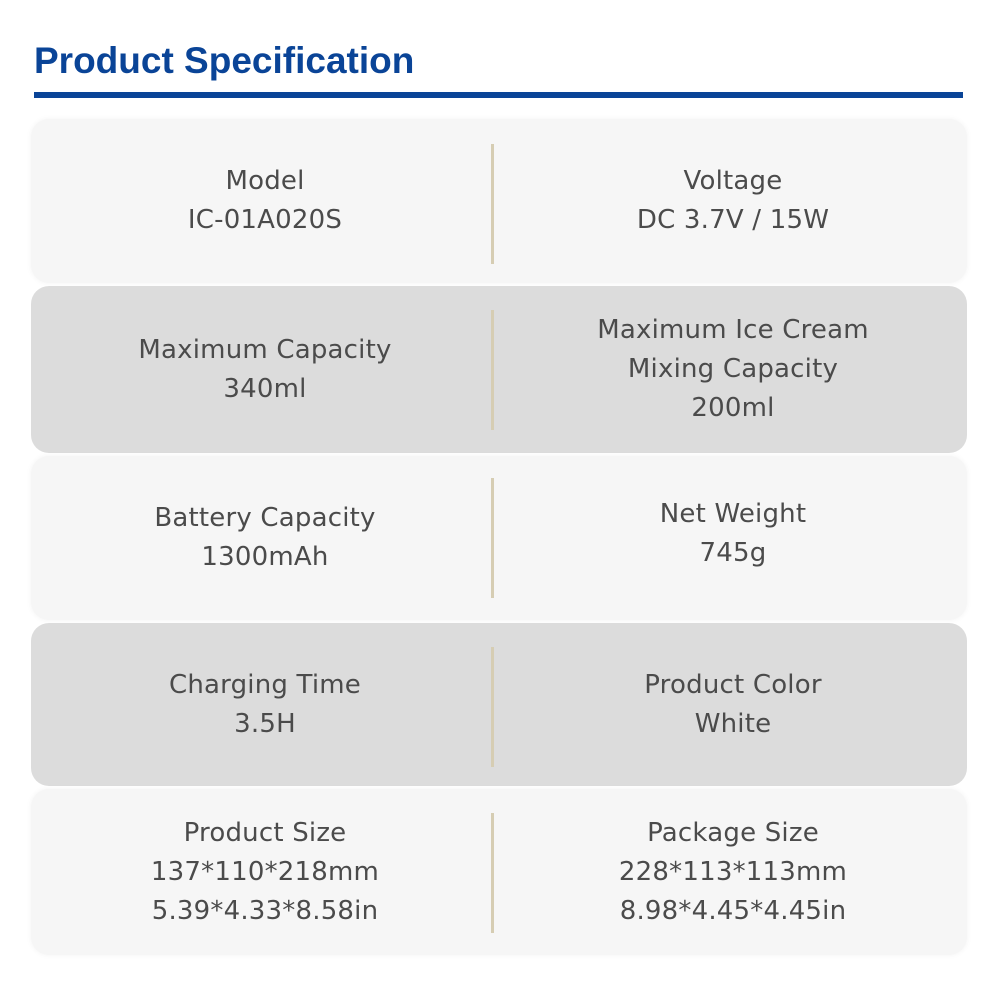 The height and width of the screenshot is (1000, 1000). What do you see at coordinates (733, 910) in the screenshot?
I see `spec-value-package-size-in: 8.98*4.45*4.45in` at bounding box center [733, 910].